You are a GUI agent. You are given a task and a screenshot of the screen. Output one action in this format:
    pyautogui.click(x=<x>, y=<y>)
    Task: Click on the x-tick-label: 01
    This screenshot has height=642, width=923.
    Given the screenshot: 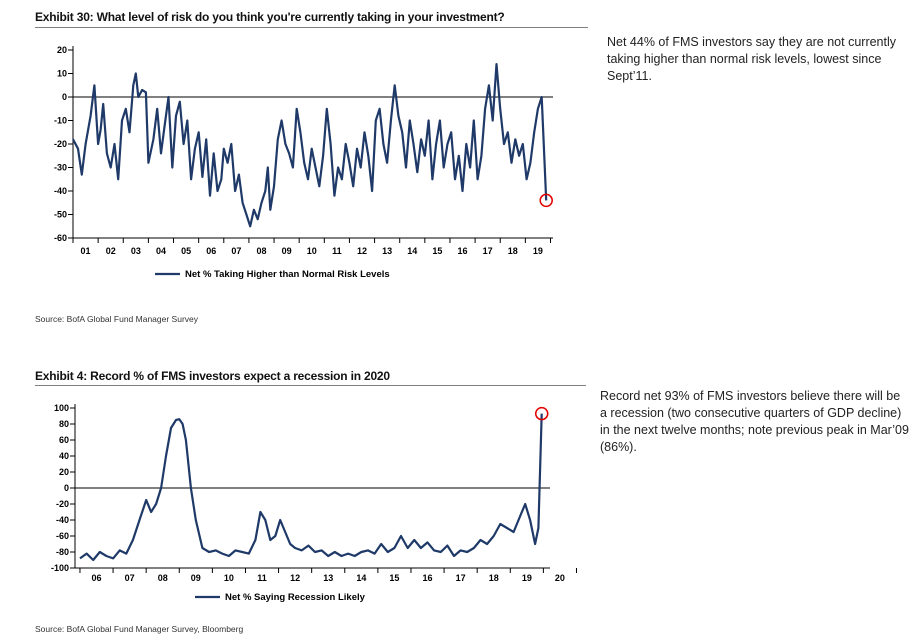 What is the action you would take?
    pyautogui.click(x=86, y=251)
    